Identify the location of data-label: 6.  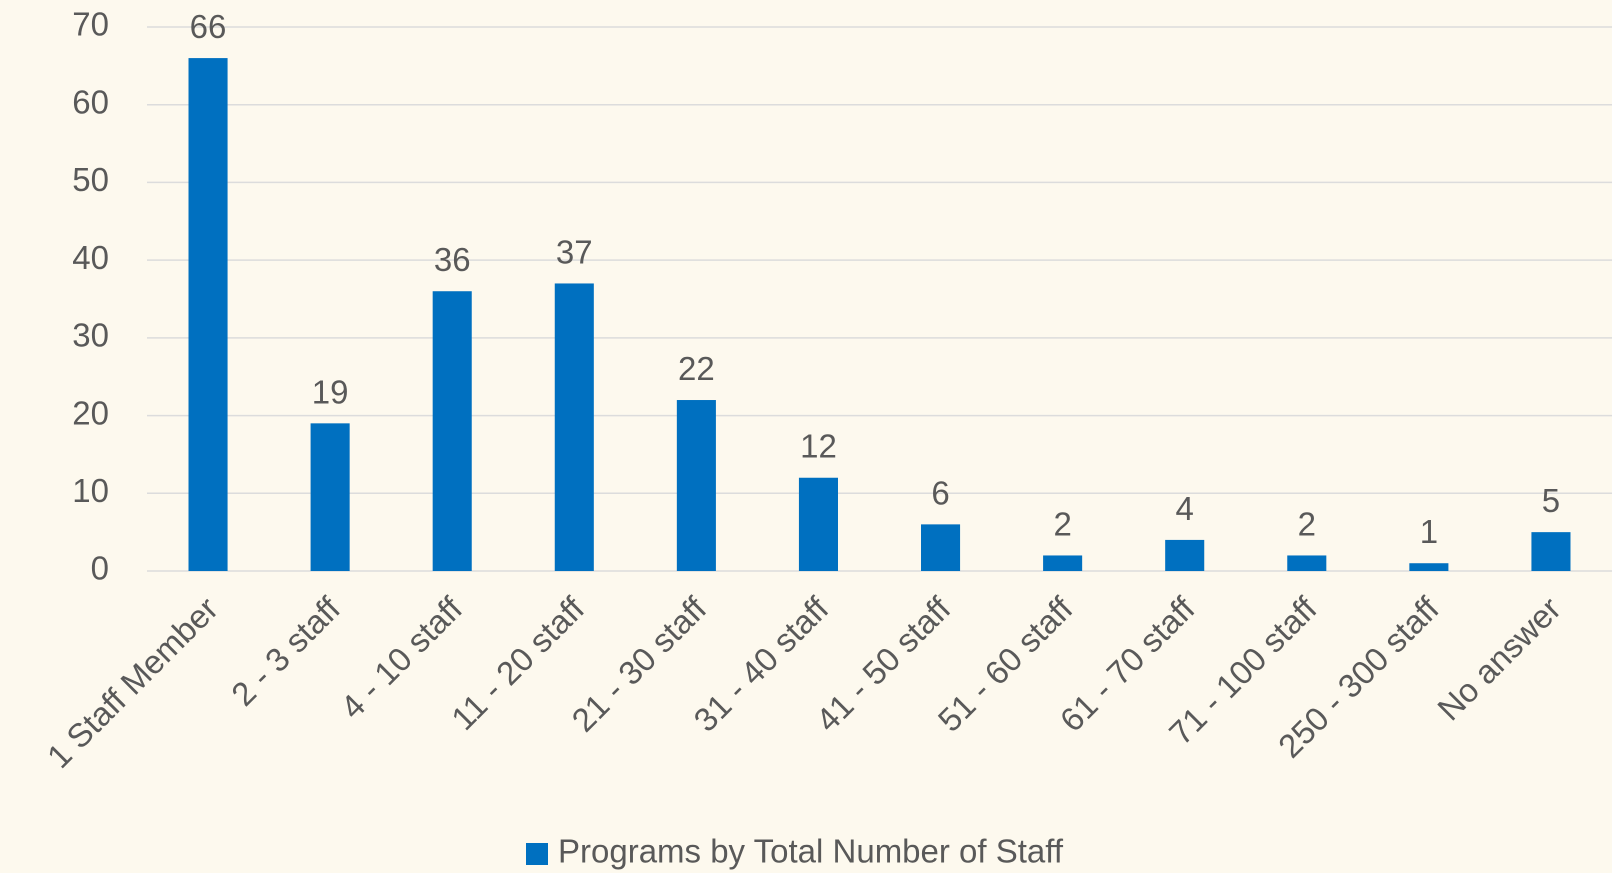
(940, 492).